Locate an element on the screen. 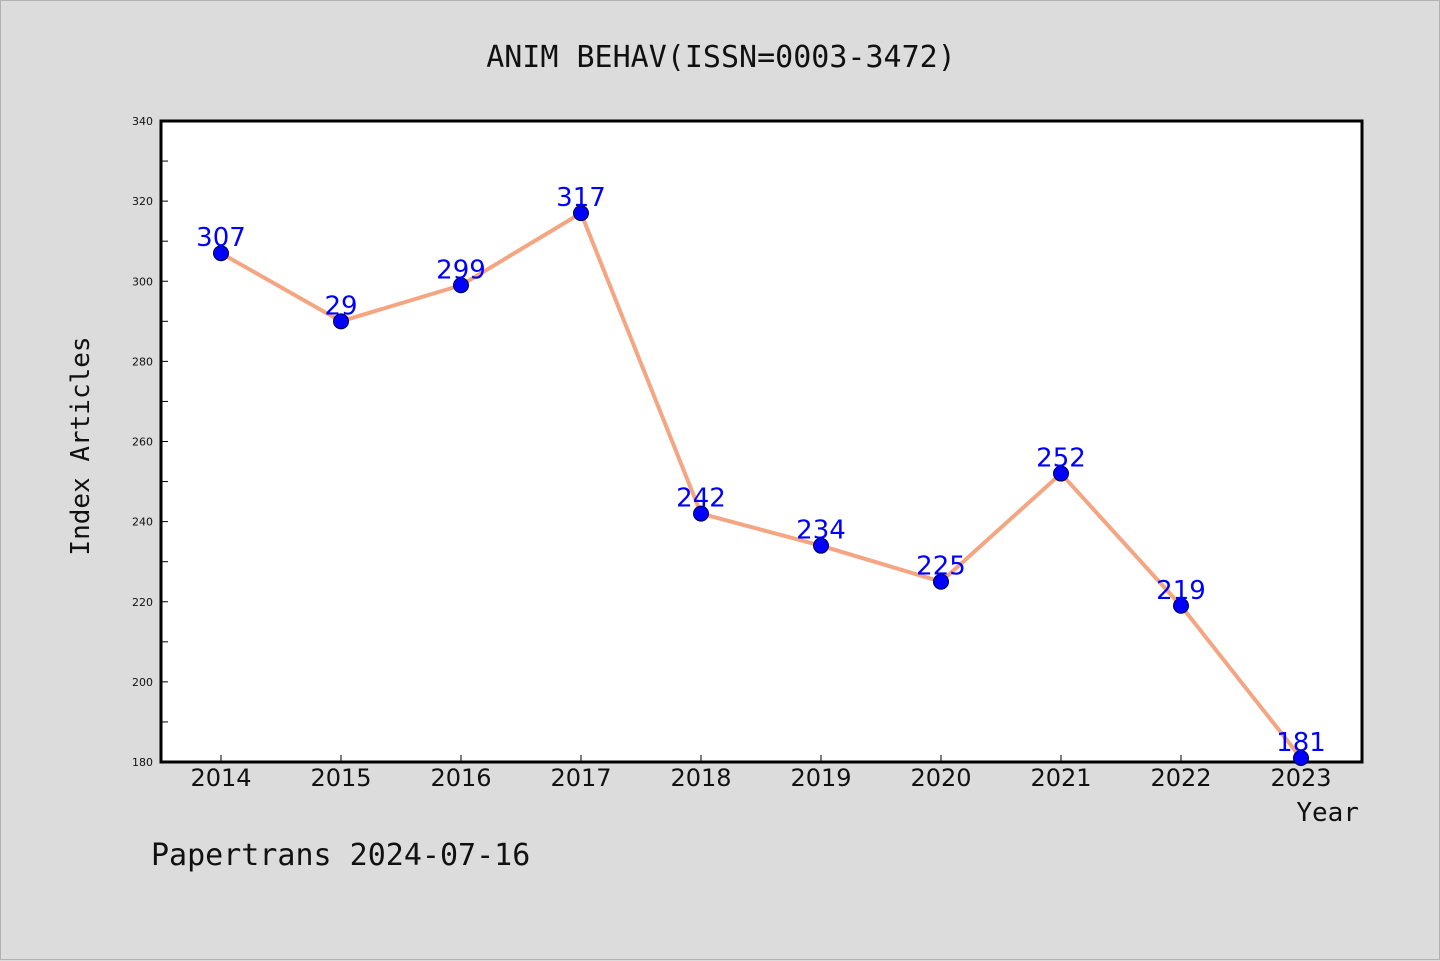 The width and height of the screenshot is (1440, 961). data-label: 181 is located at coordinates (1301, 743).